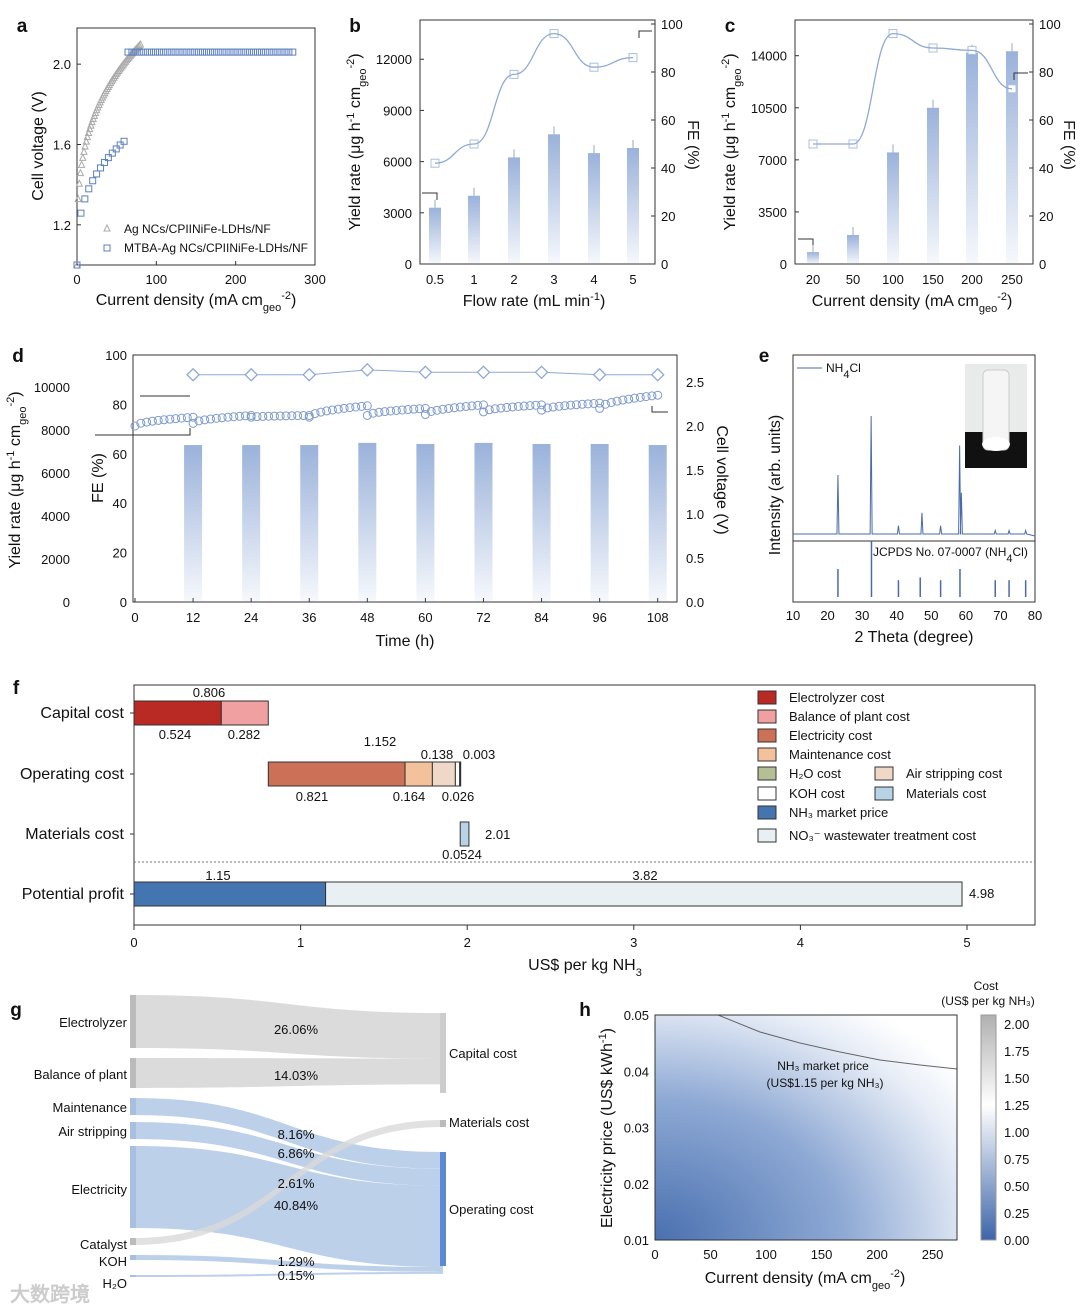  What do you see at coordinates (300, 942) in the screenshot?
I see `x-tick-label: 1` at bounding box center [300, 942].